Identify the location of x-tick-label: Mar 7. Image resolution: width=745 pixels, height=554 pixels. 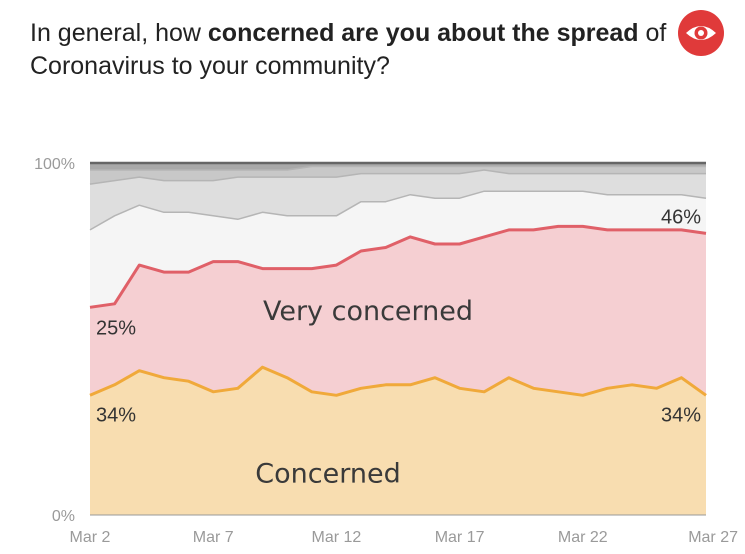
(213, 537).